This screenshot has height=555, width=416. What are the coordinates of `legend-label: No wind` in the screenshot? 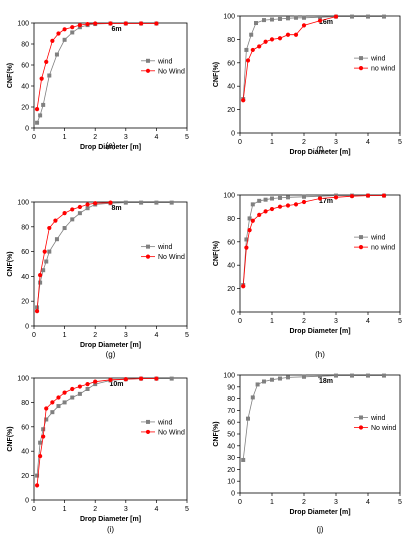 It's located at (383, 428).